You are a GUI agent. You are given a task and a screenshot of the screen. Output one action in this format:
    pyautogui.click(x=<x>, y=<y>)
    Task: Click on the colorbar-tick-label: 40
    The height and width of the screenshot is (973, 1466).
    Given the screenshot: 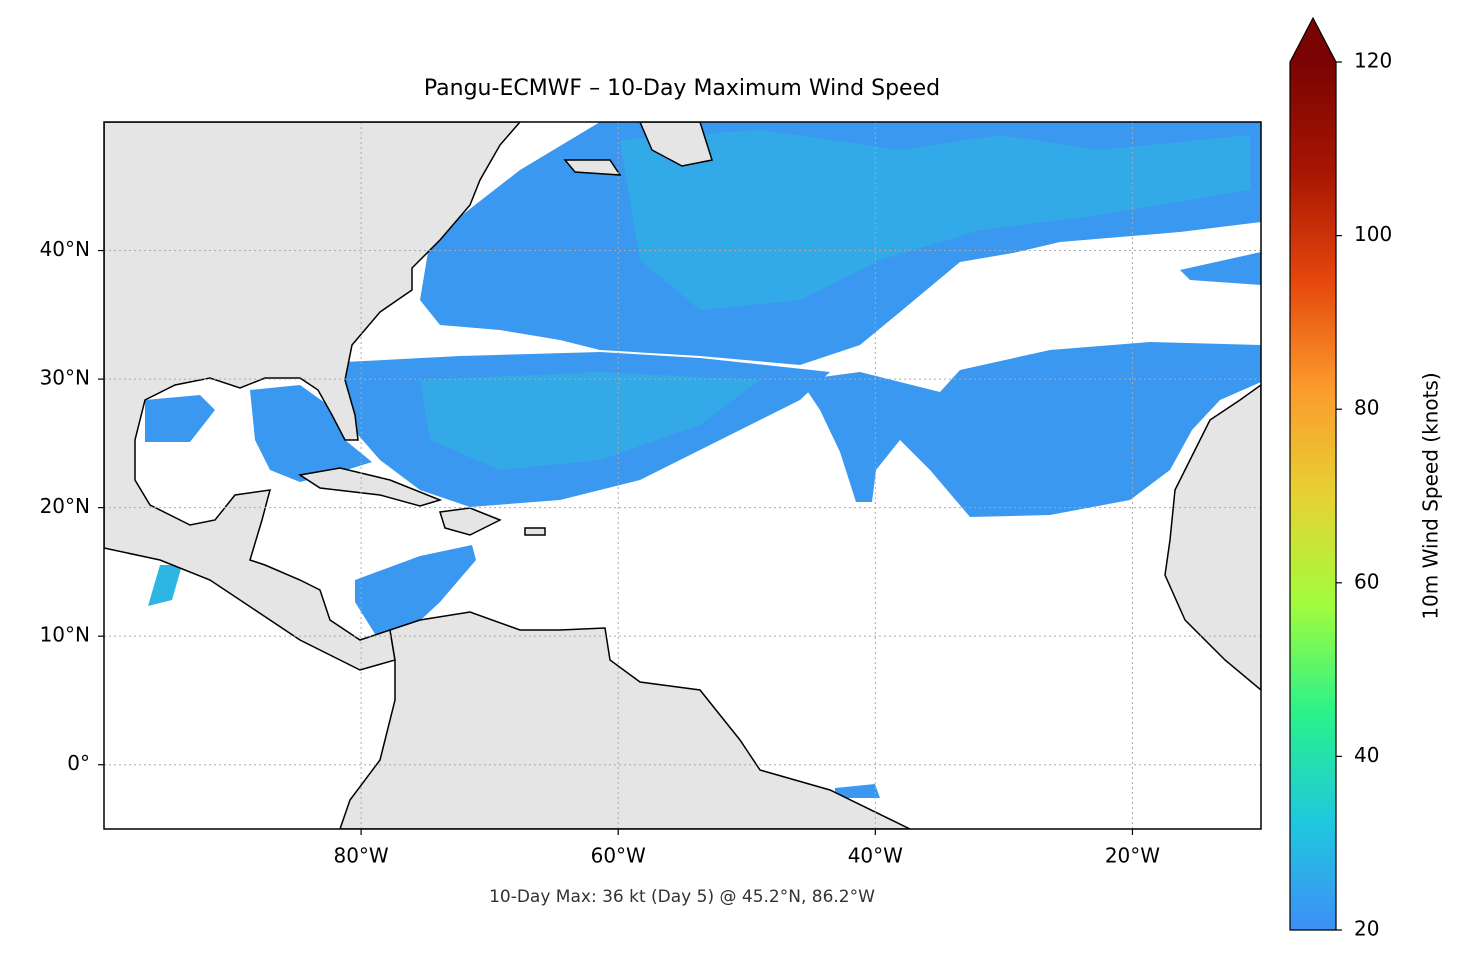 What is the action you would take?
    pyautogui.click(x=1366, y=755)
    